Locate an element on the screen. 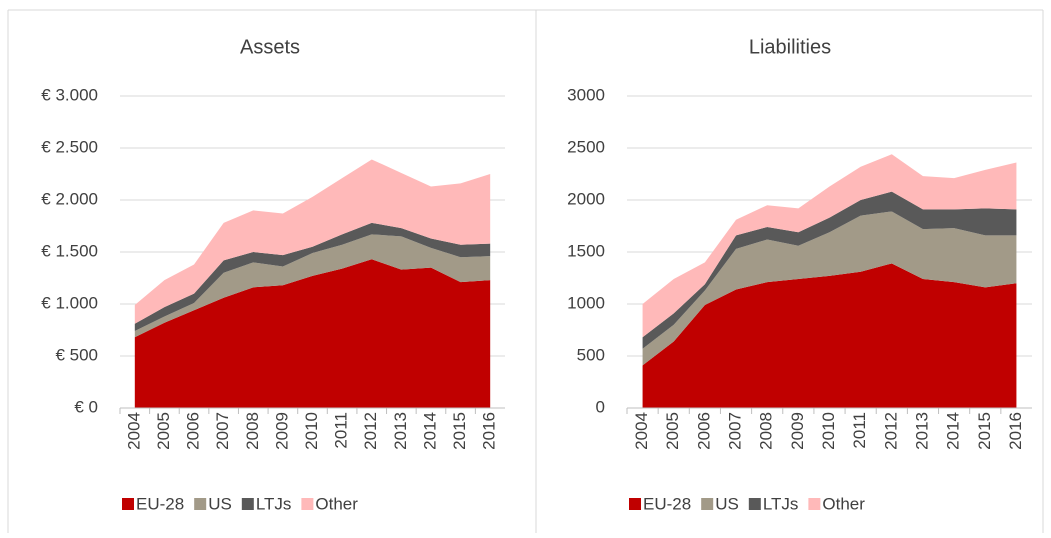 The image size is (1051, 538). y-tick-label: € 0 is located at coordinates (86, 406).